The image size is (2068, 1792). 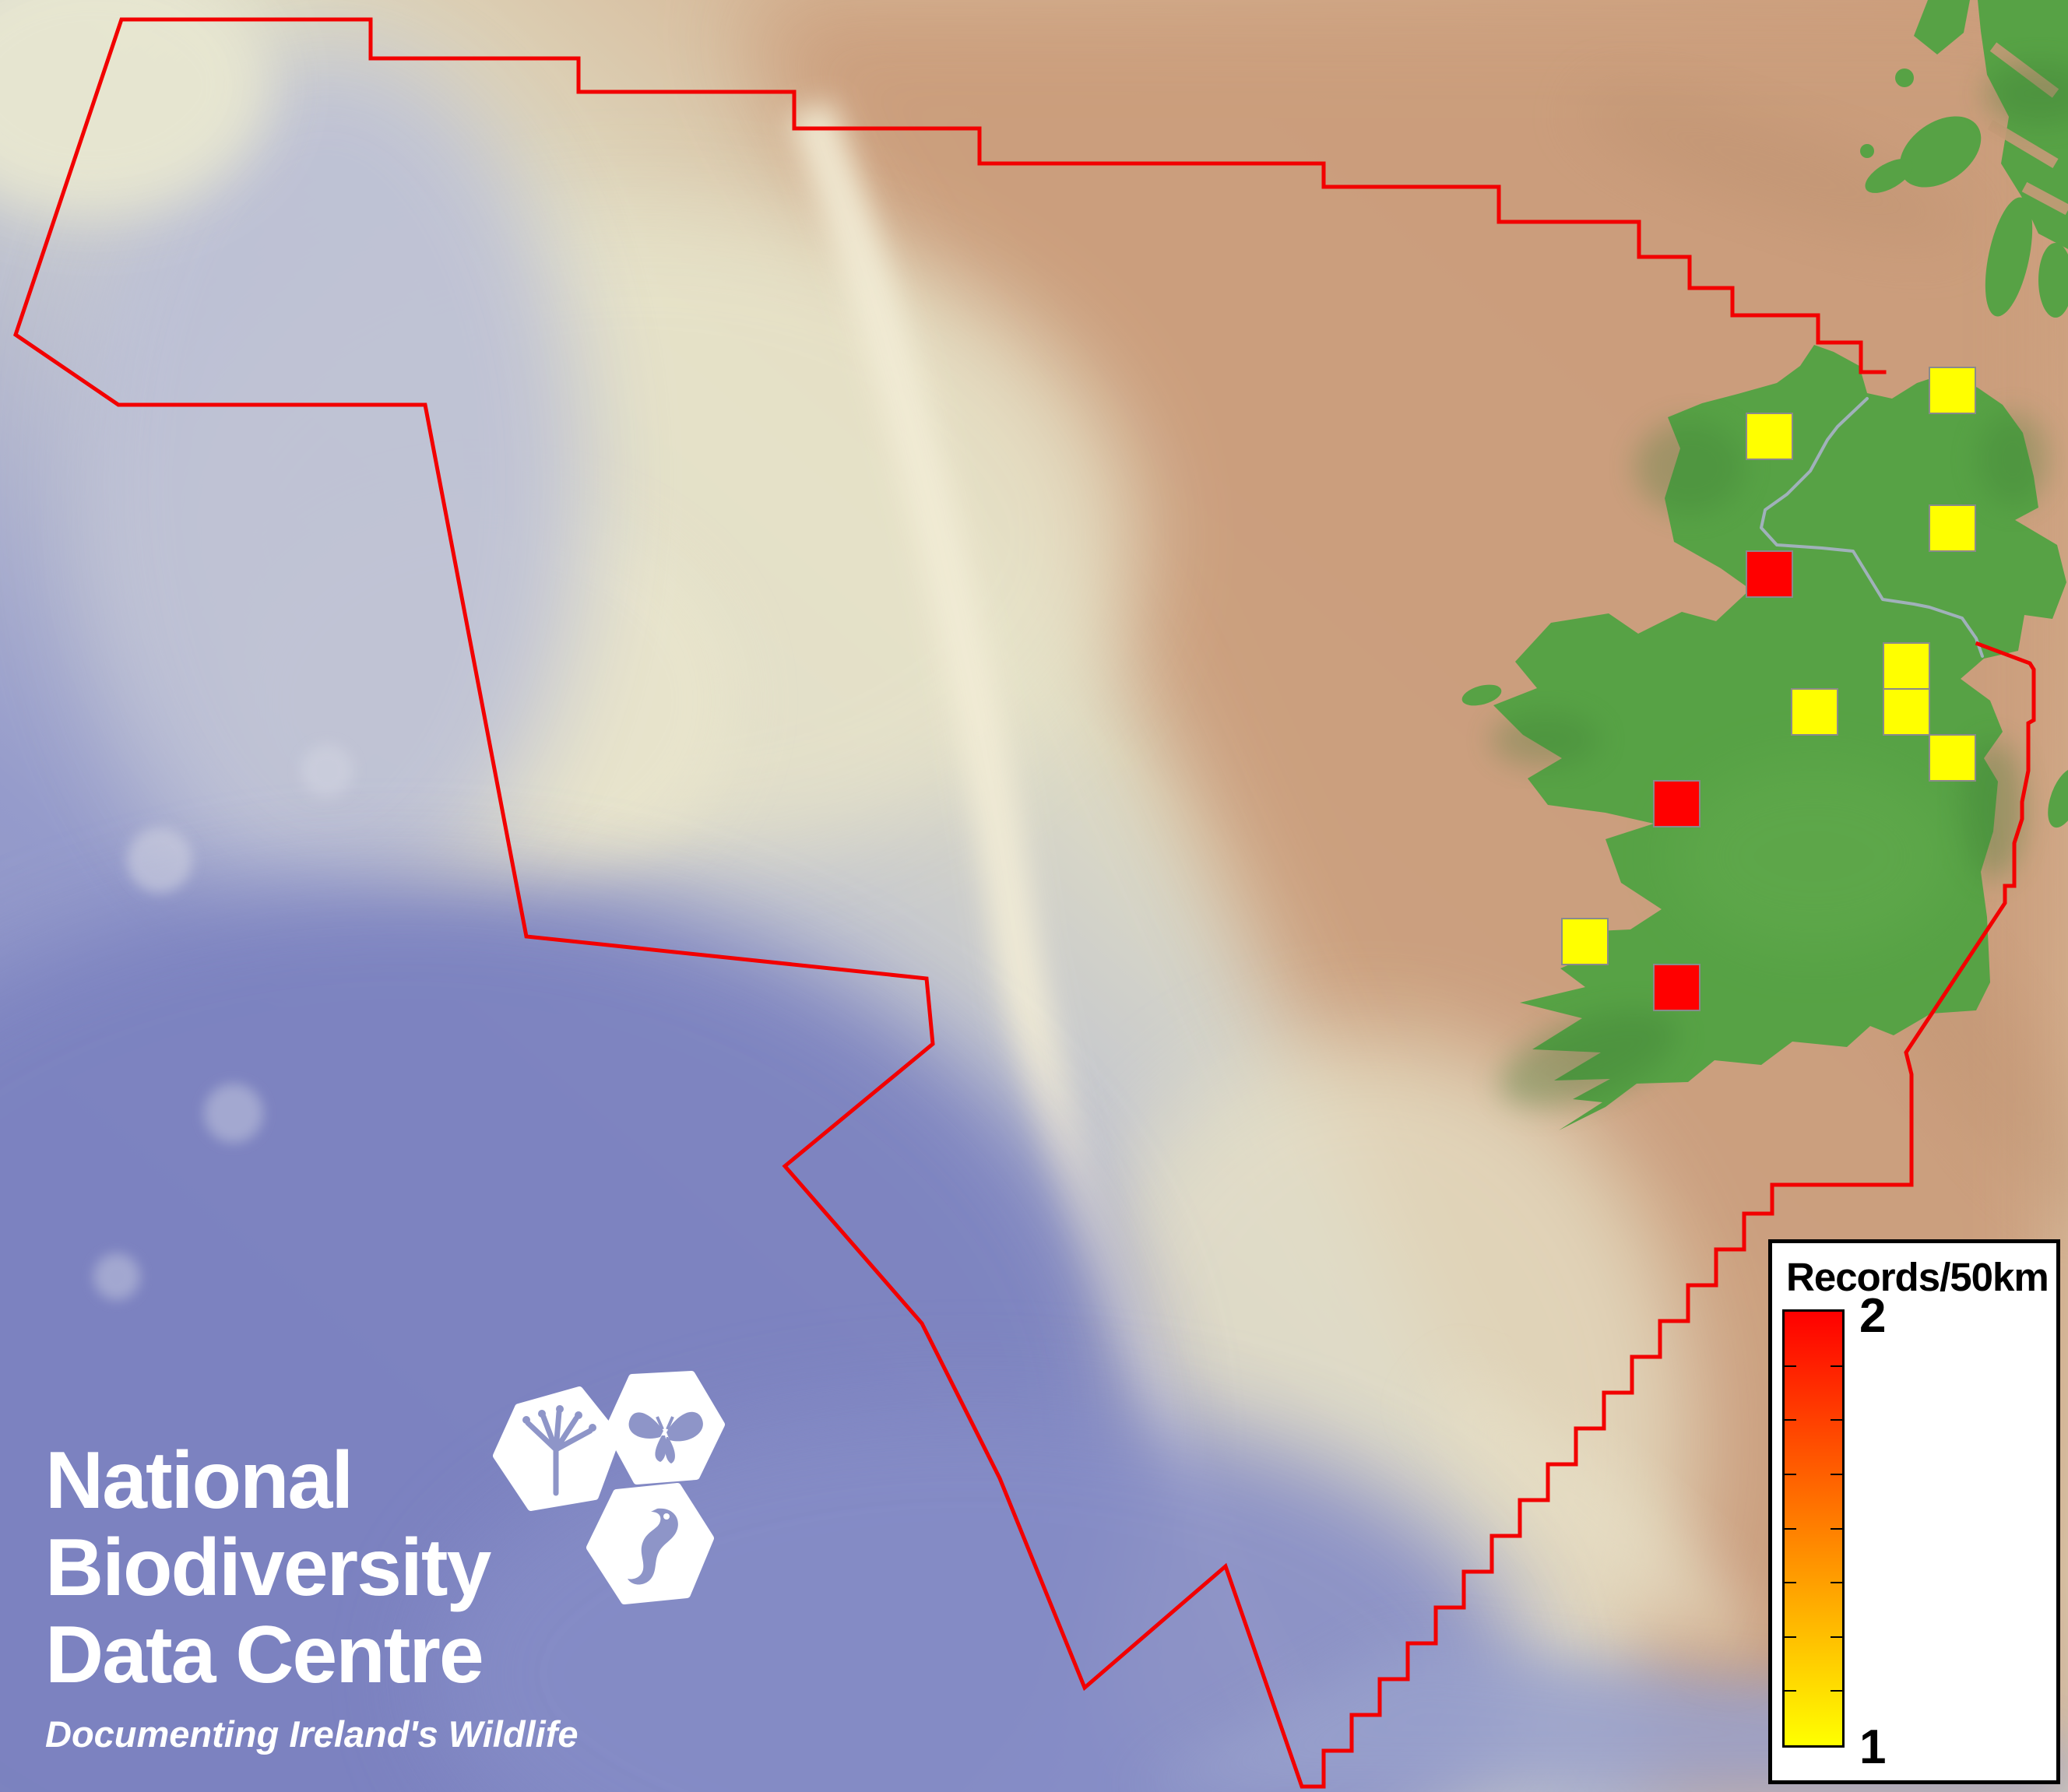 I want to click on butterfly-hexagon-icon, so click(x=665, y=1428).